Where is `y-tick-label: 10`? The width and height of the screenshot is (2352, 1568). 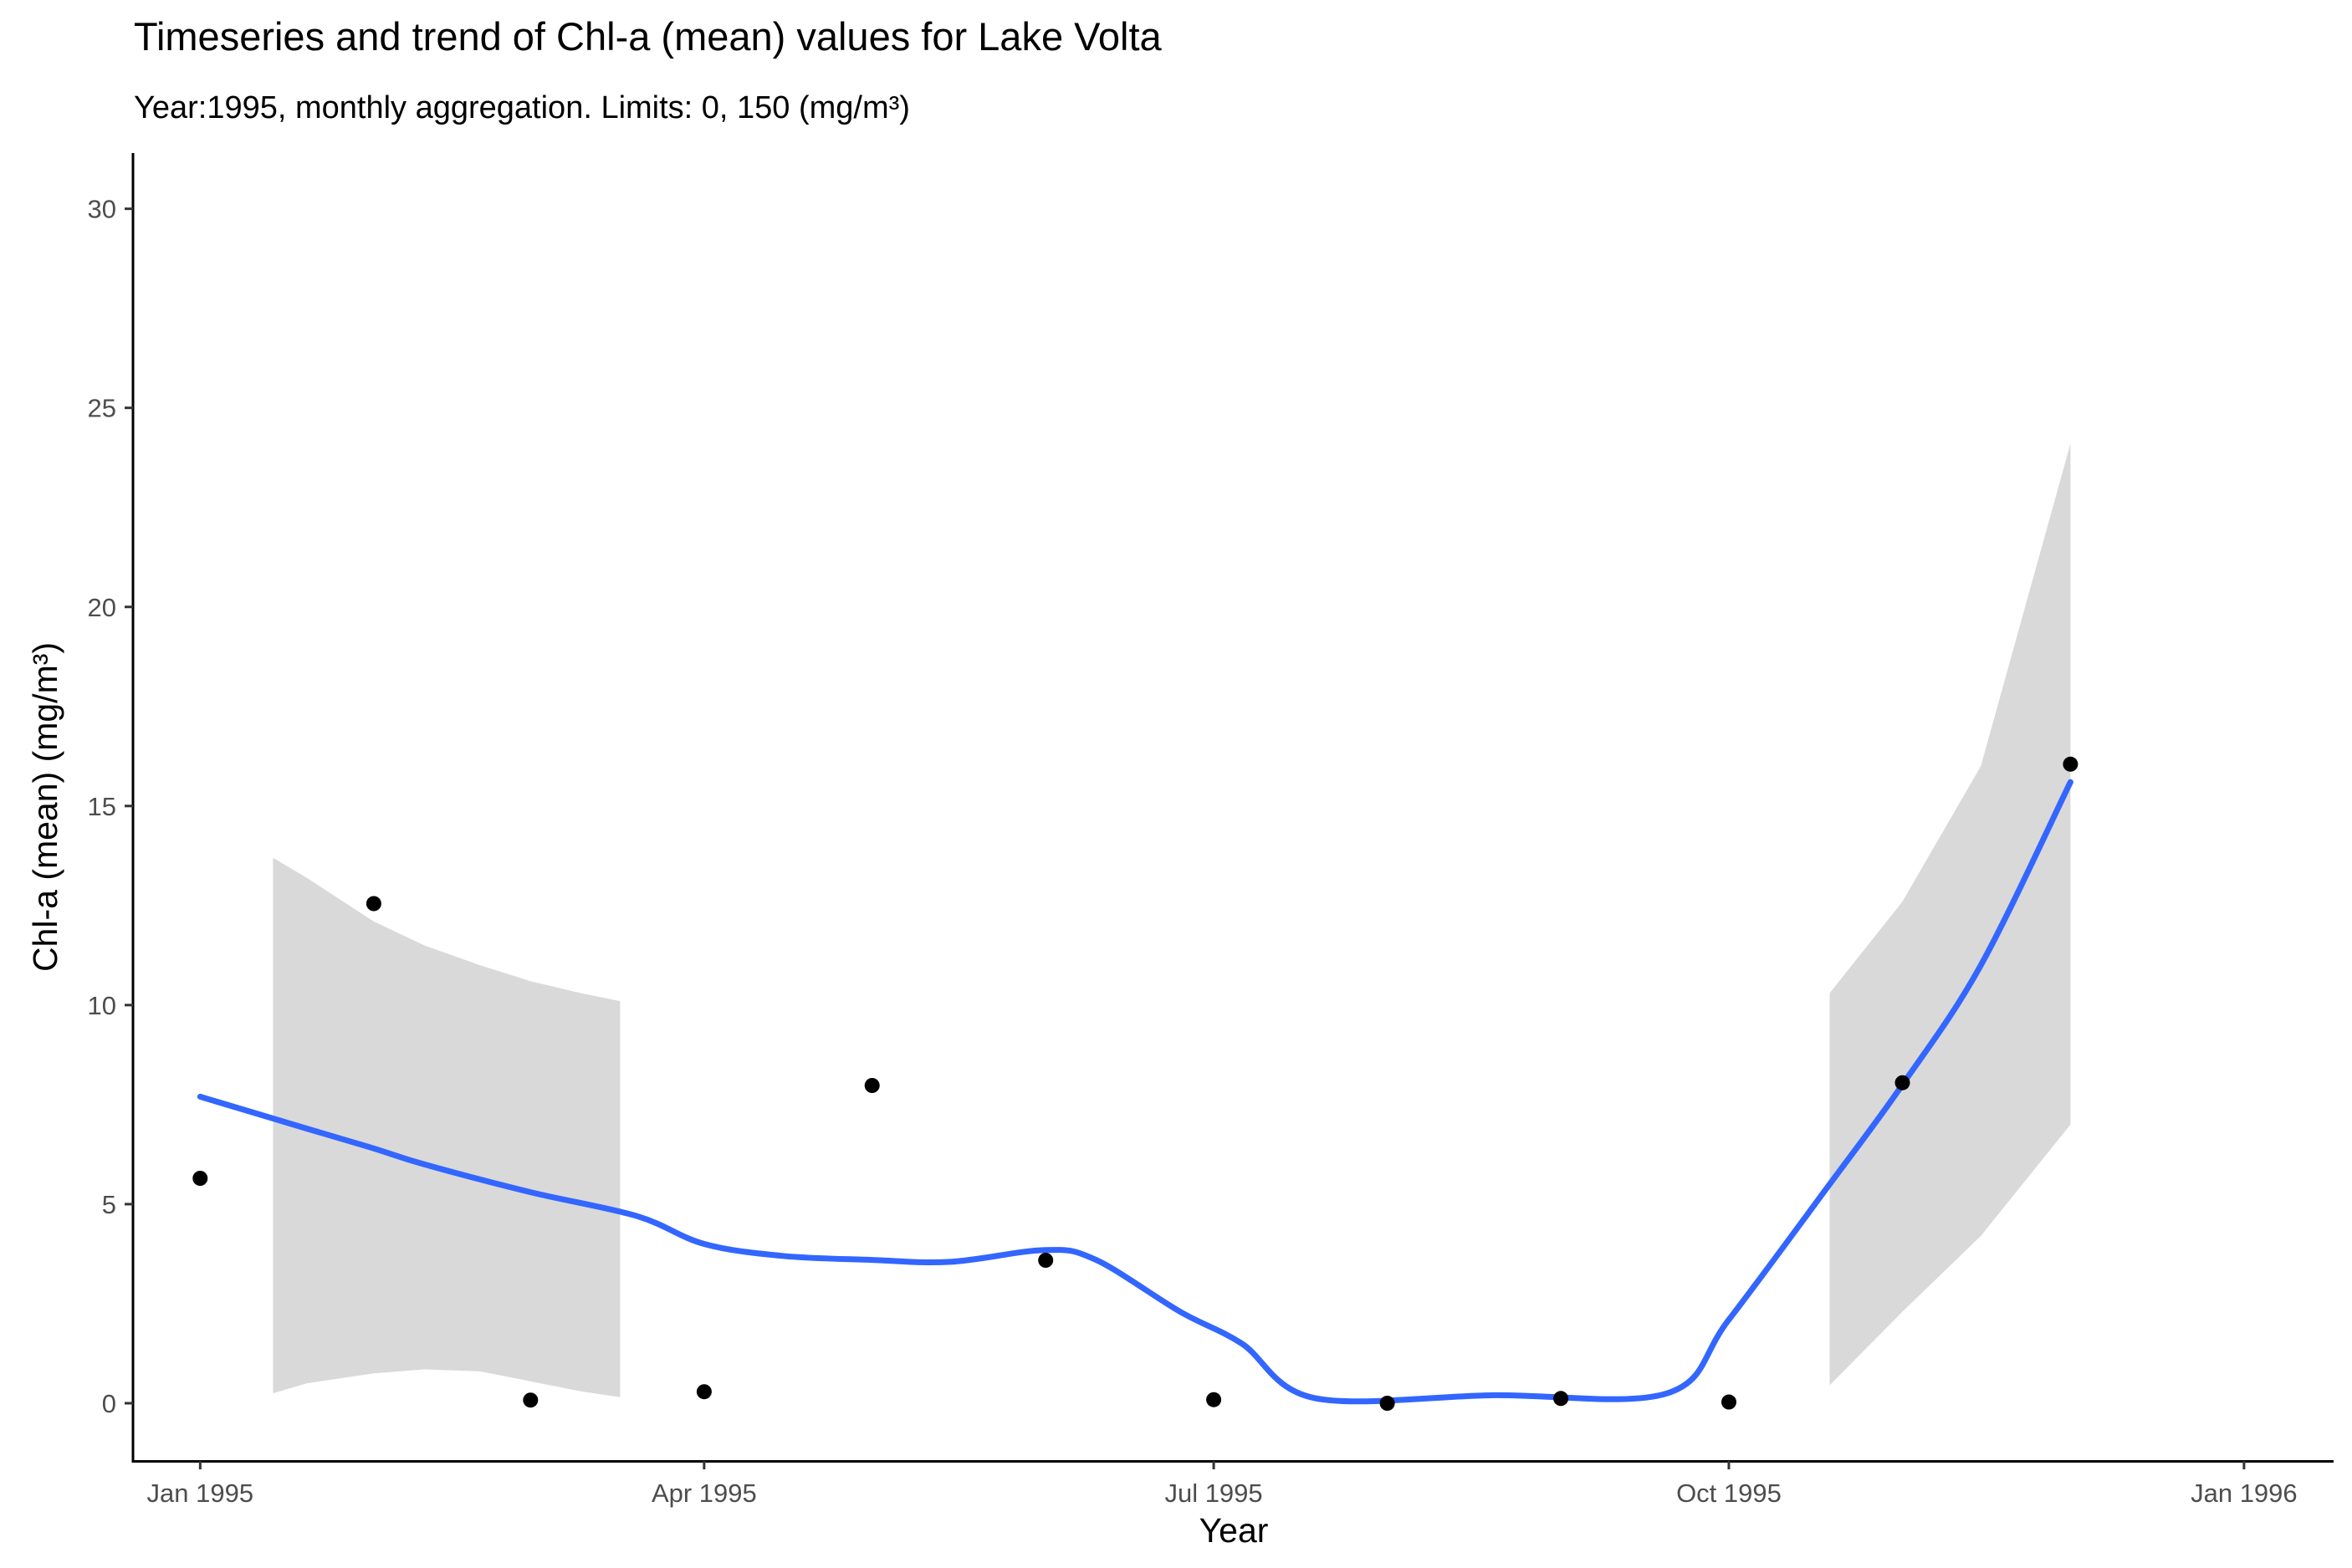 y-tick-label: 10 is located at coordinates (102, 1005).